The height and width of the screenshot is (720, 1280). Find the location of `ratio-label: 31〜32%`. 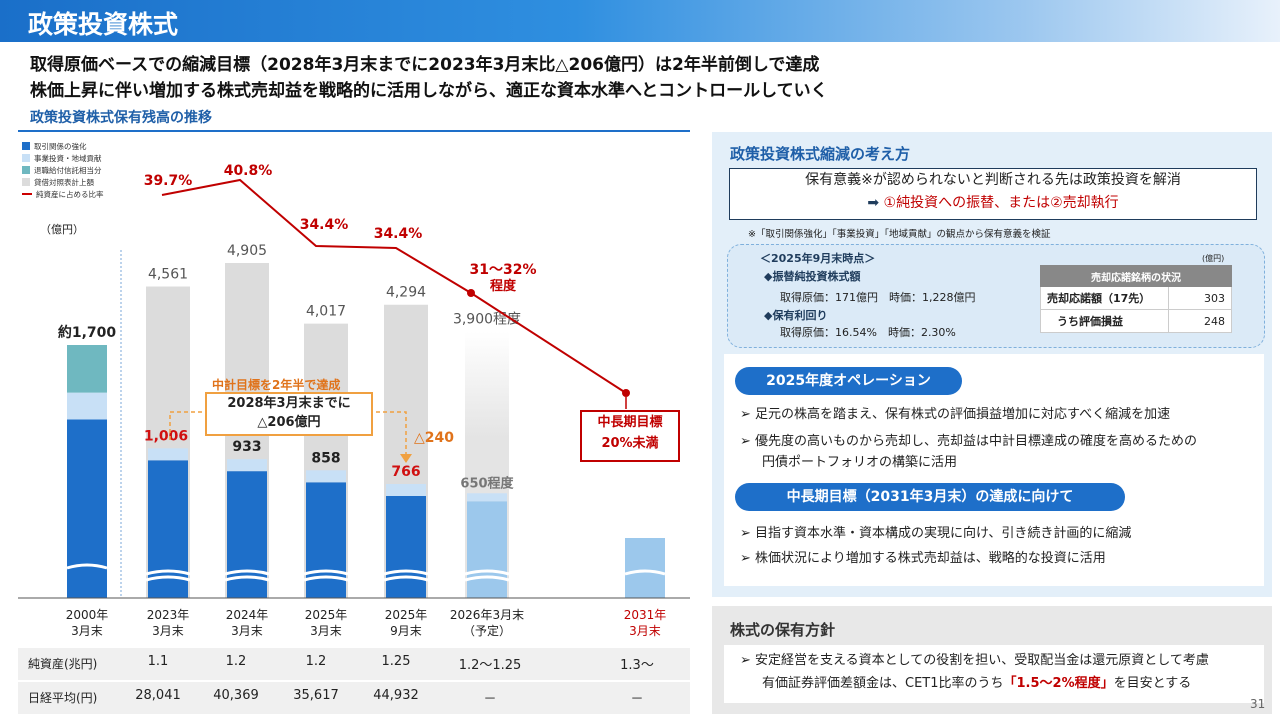

ratio-label: 31〜32% is located at coordinates (503, 270).